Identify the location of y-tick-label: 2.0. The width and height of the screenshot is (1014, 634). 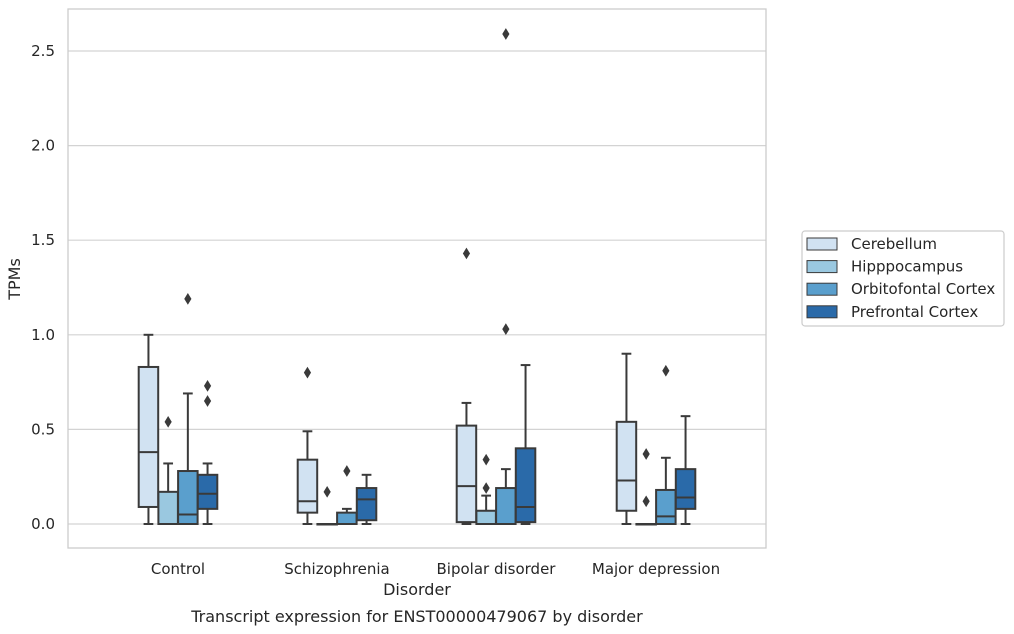
(43, 146).